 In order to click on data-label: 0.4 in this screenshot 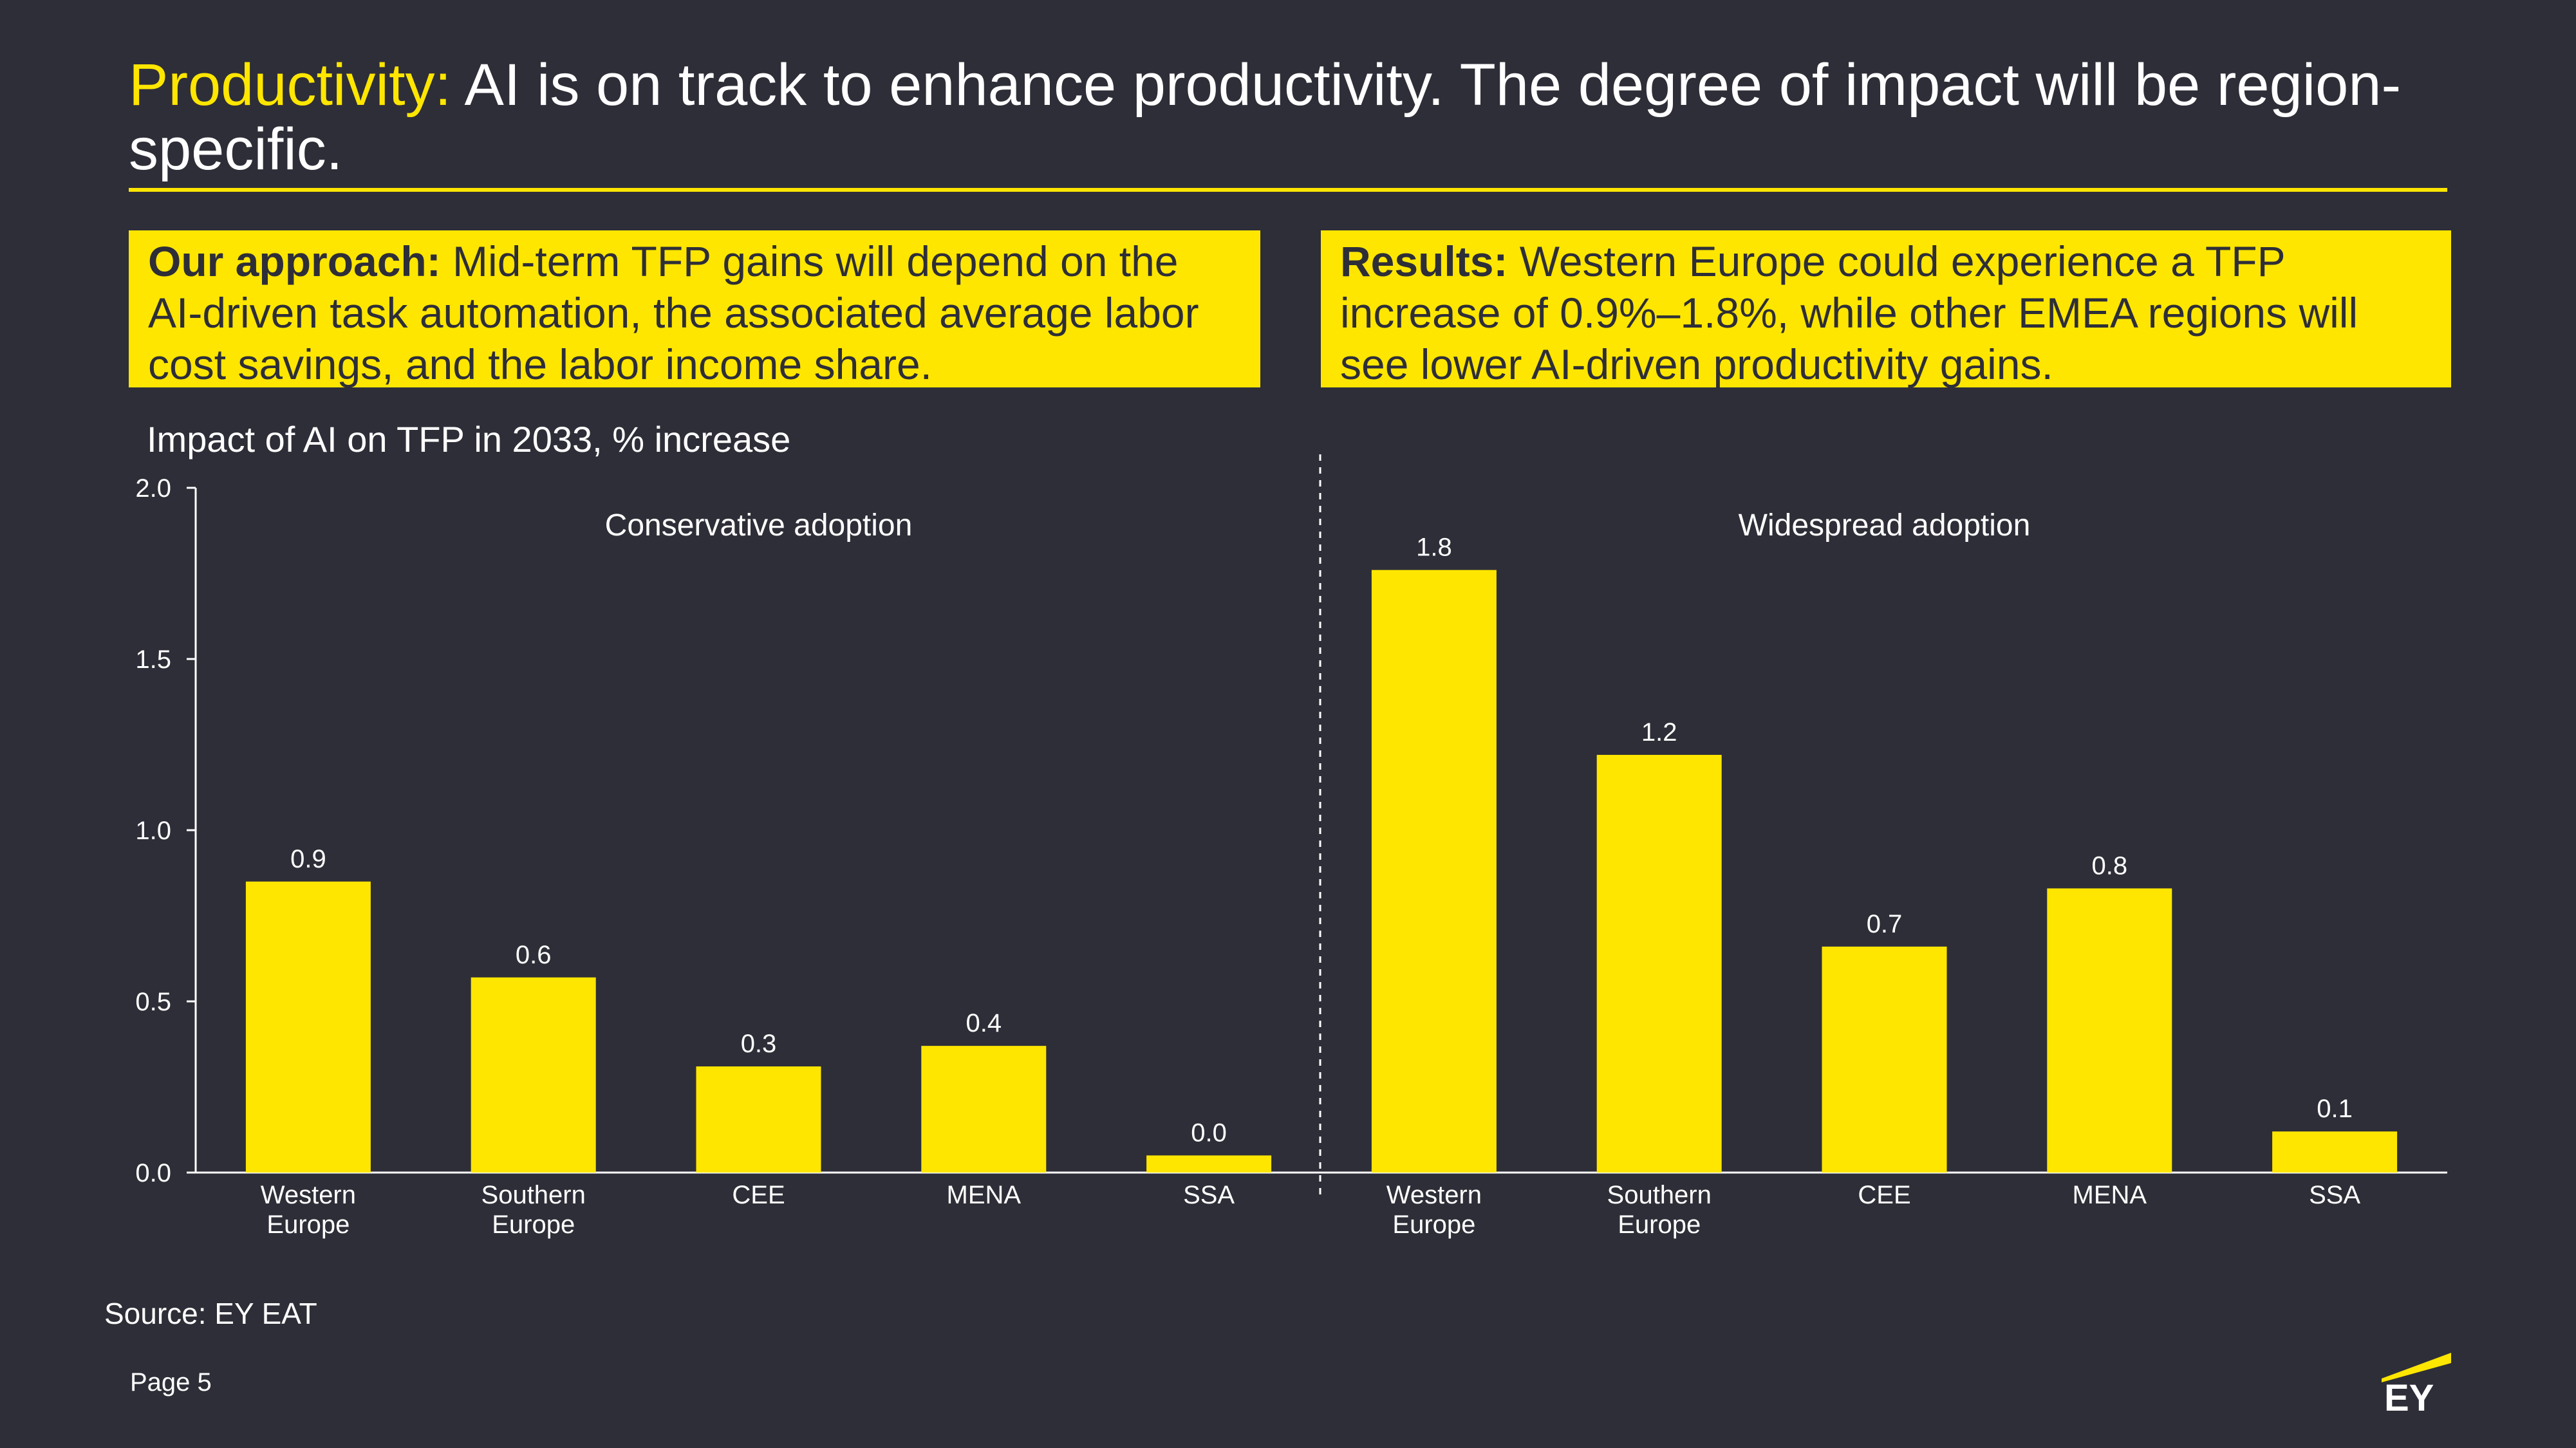, I will do `click(984, 1023)`.